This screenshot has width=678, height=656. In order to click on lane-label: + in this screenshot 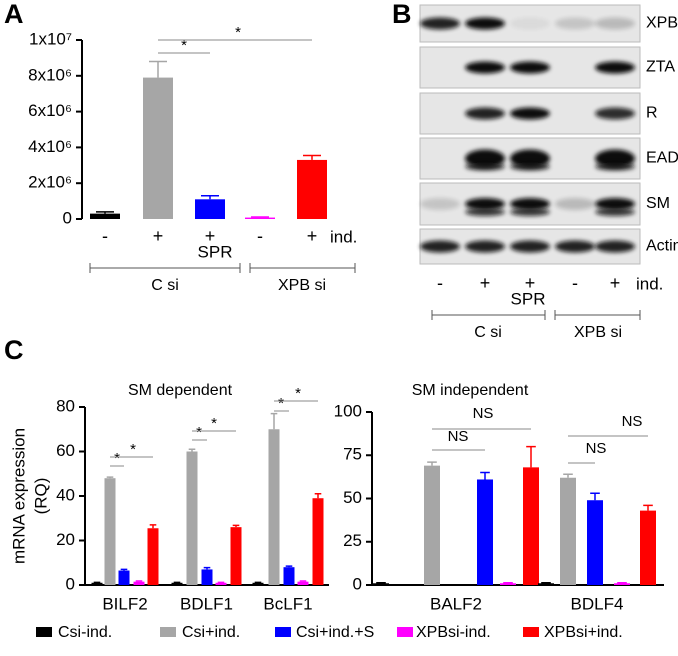, I will do `click(615, 283)`.